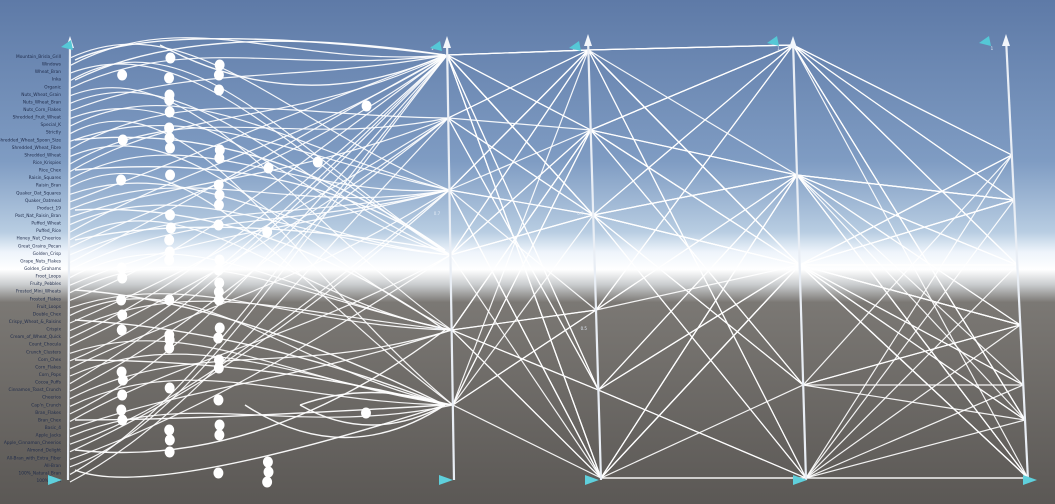 The width and height of the screenshot is (1055, 504). What do you see at coordinates (48, 186) in the screenshot?
I see `category-label: Raisin_Bran` at bounding box center [48, 186].